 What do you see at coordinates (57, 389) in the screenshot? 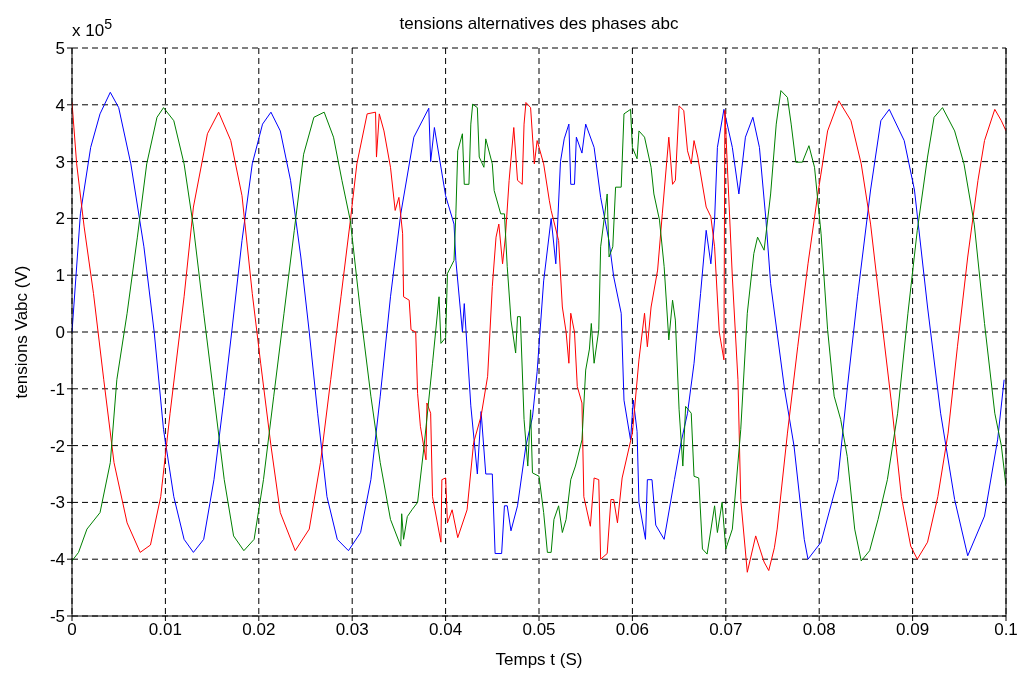
I see `y-tick-label: -1` at bounding box center [57, 389].